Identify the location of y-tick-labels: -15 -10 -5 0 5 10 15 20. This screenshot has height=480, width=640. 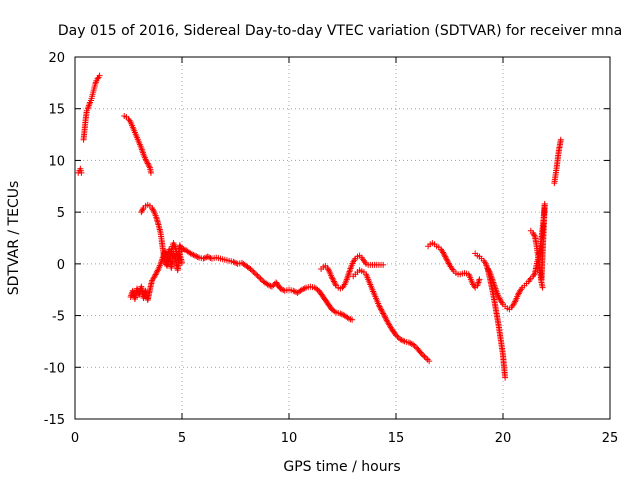
(54, 239).